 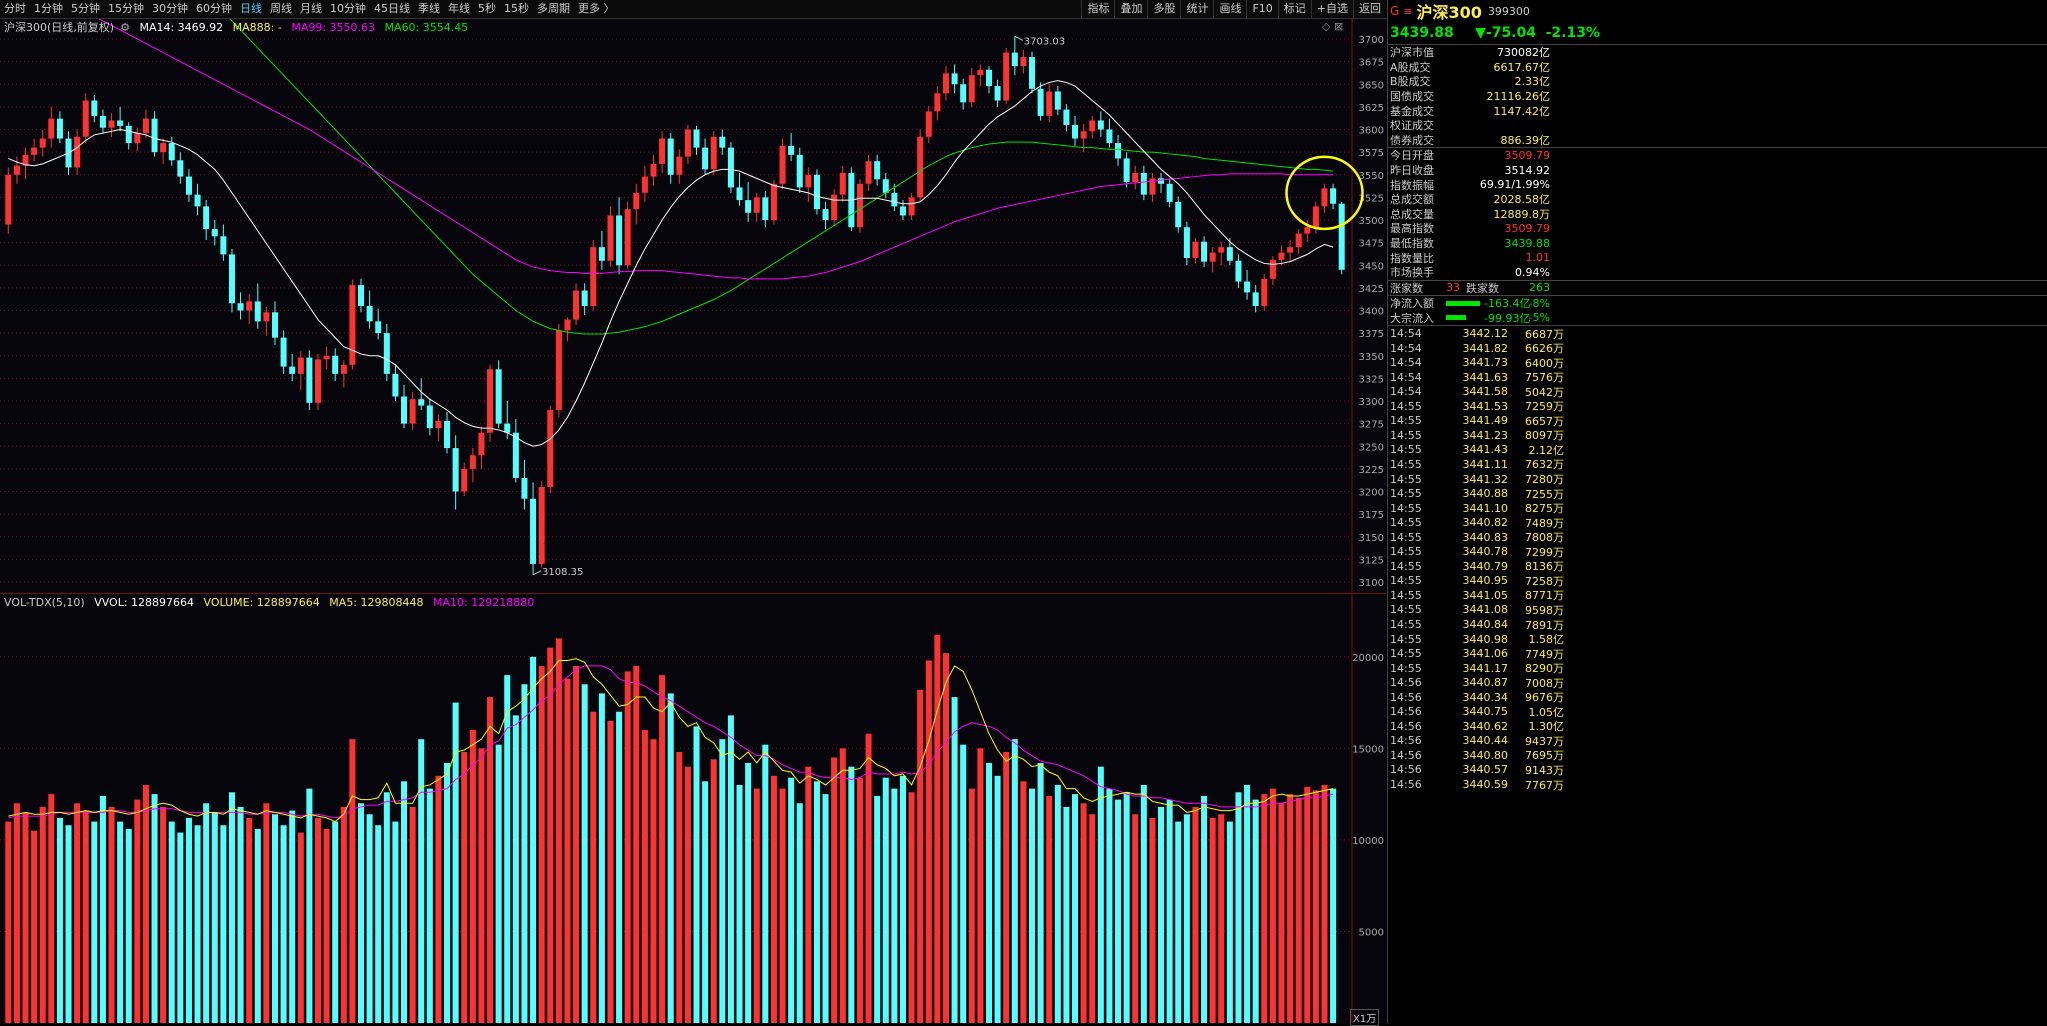 I want to click on tick-row: 14:55 3440.79 8136万, so click(x=1717, y=566).